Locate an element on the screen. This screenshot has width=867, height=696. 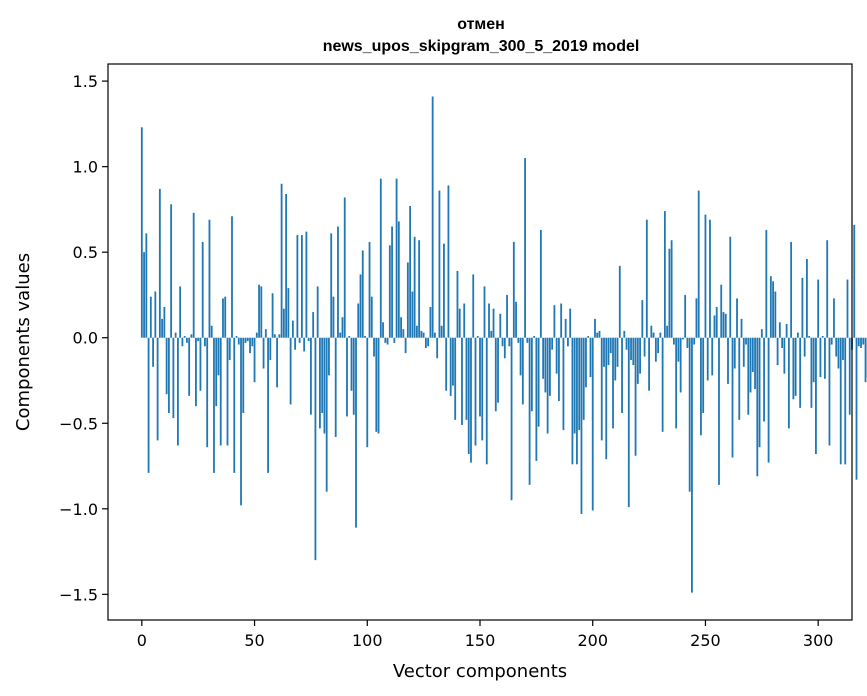
x-tick-label: 0 is located at coordinates (142, 640).